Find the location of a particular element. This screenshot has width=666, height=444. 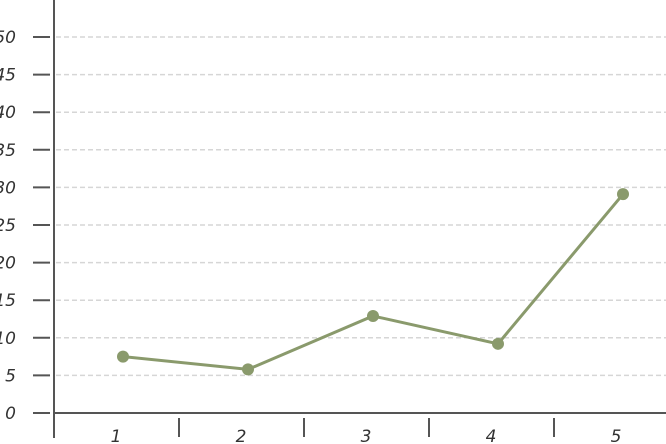

y-tick-label: 25 is located at coordinates (8, 226).